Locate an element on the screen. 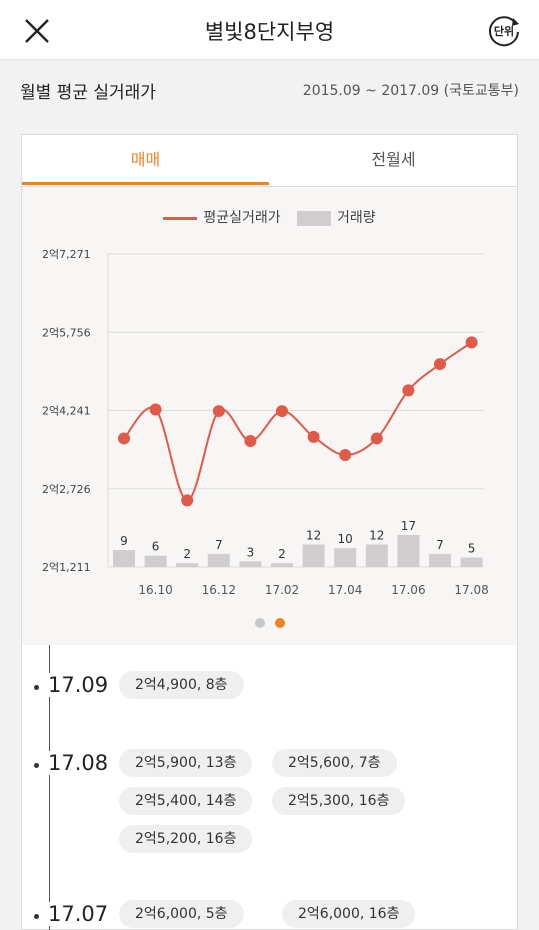 This screenshot has width=539, height=930. transaction-chip: 2억5,300, 16층 is located at coordinates (339, 801).